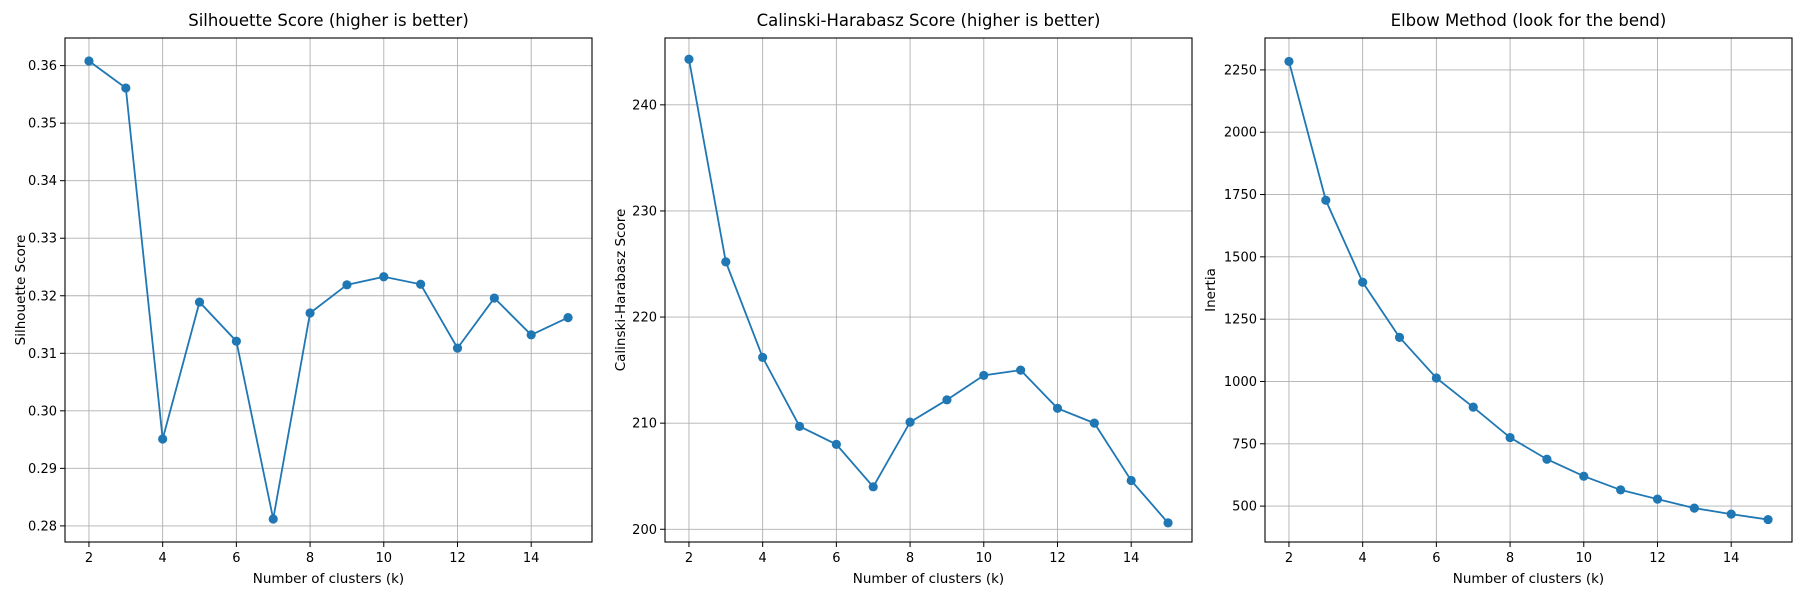 The height and width of the screenshot is (600, 1800). What do you see at coordinates (328, 20) in the screenshot?
I see `silhouette-chart-title: Silhouette Score (higher is better)` at bounding box center [328, 20].